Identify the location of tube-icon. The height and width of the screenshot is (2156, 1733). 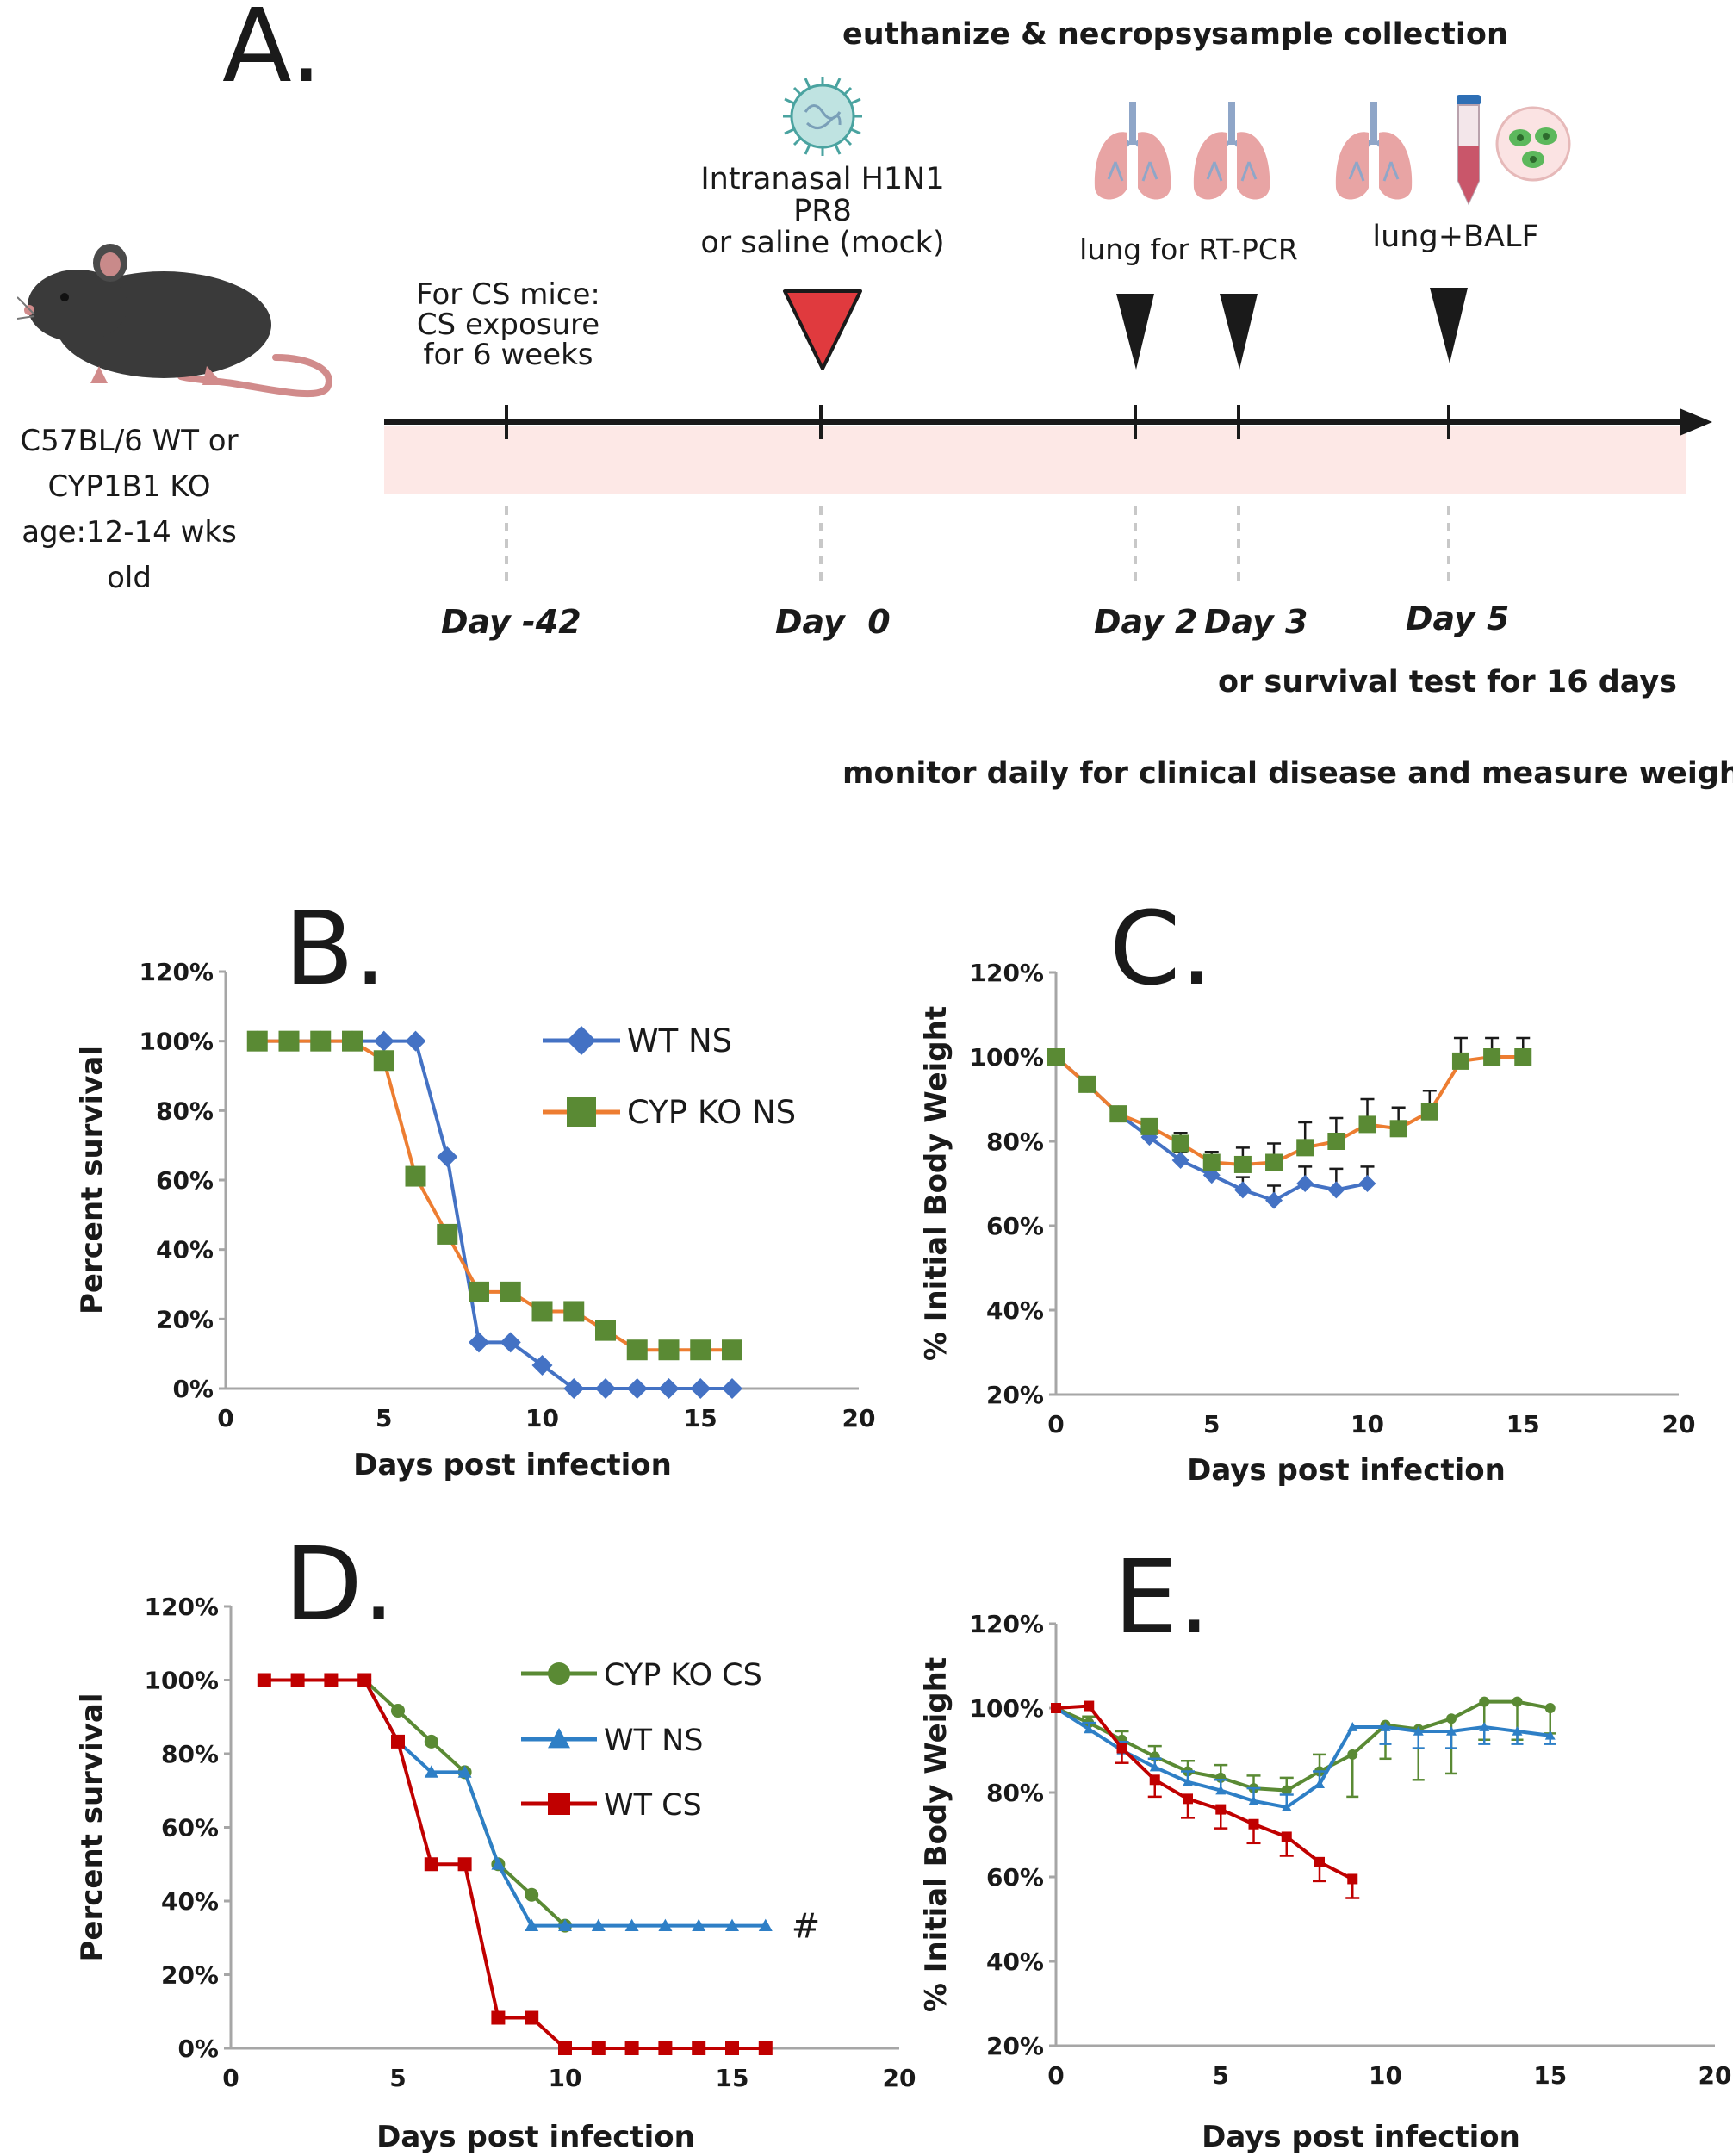
(1469, 151).